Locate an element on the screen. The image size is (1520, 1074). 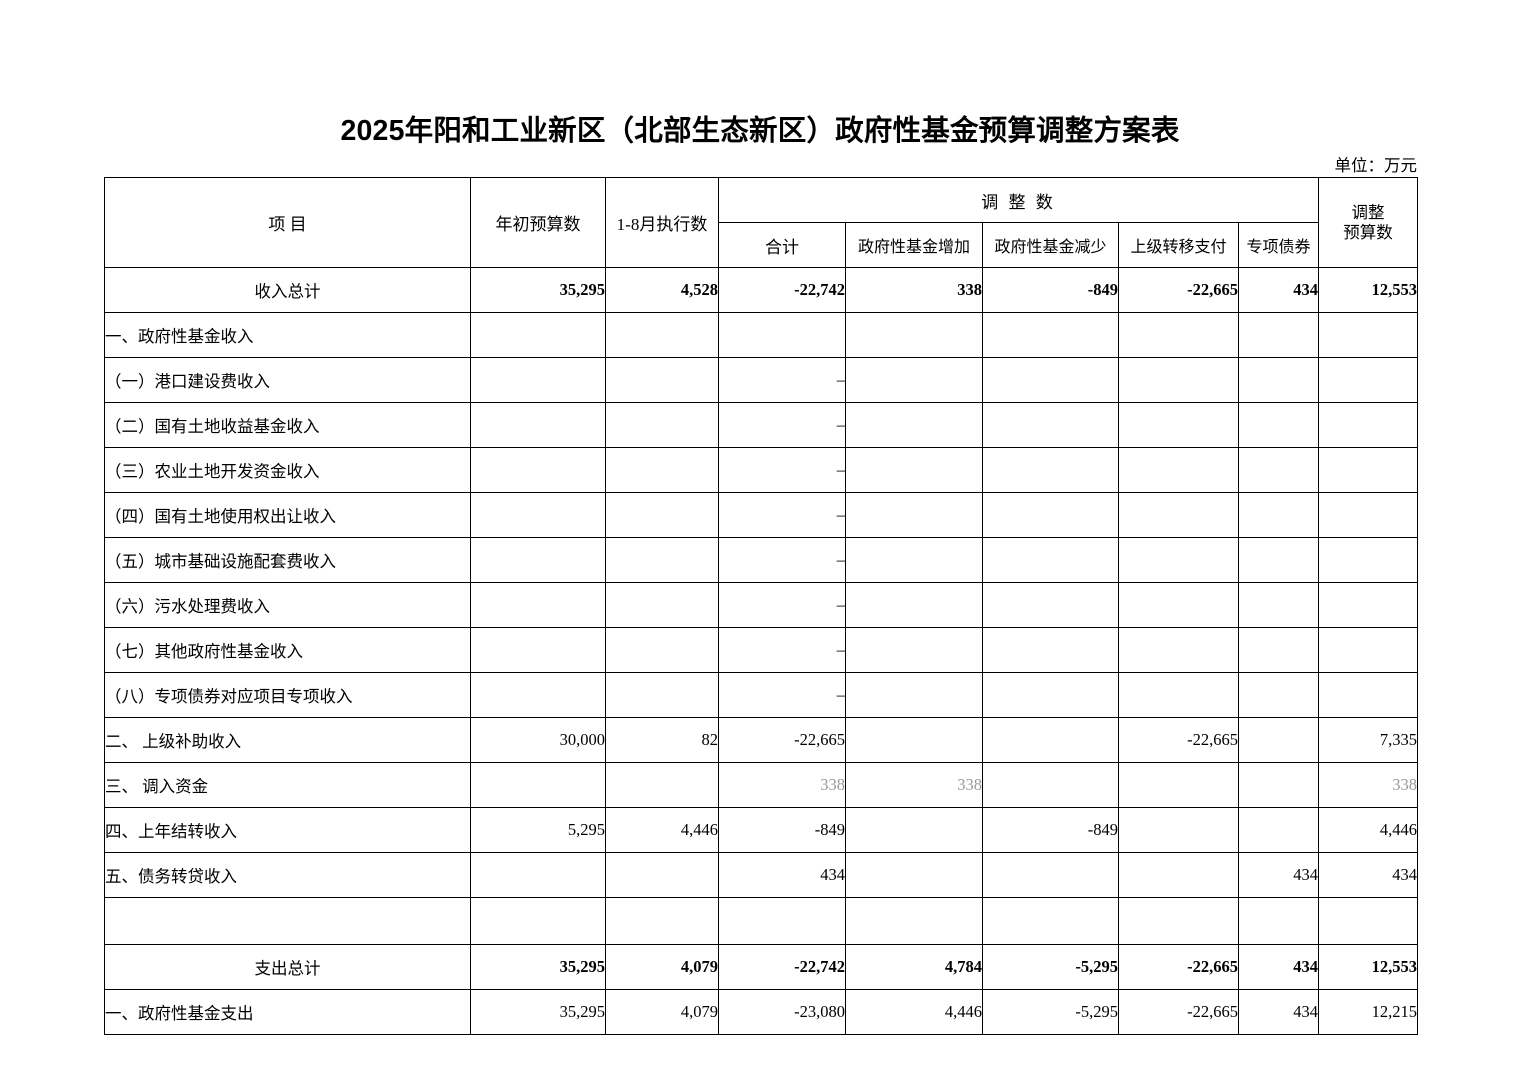
header-execution: 1-8月执行数 is located at coordinates (662, 222).